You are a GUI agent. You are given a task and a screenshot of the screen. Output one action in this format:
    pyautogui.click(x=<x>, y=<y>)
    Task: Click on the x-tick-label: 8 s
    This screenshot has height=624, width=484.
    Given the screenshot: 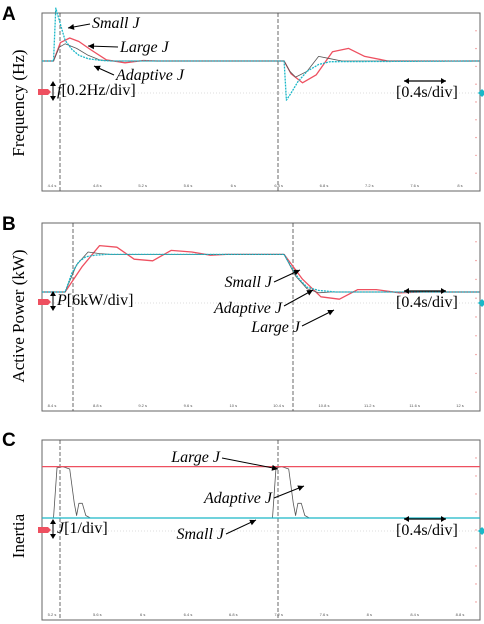 What is the action you would take?
    pyautogui.click(x=369, y=614)
    